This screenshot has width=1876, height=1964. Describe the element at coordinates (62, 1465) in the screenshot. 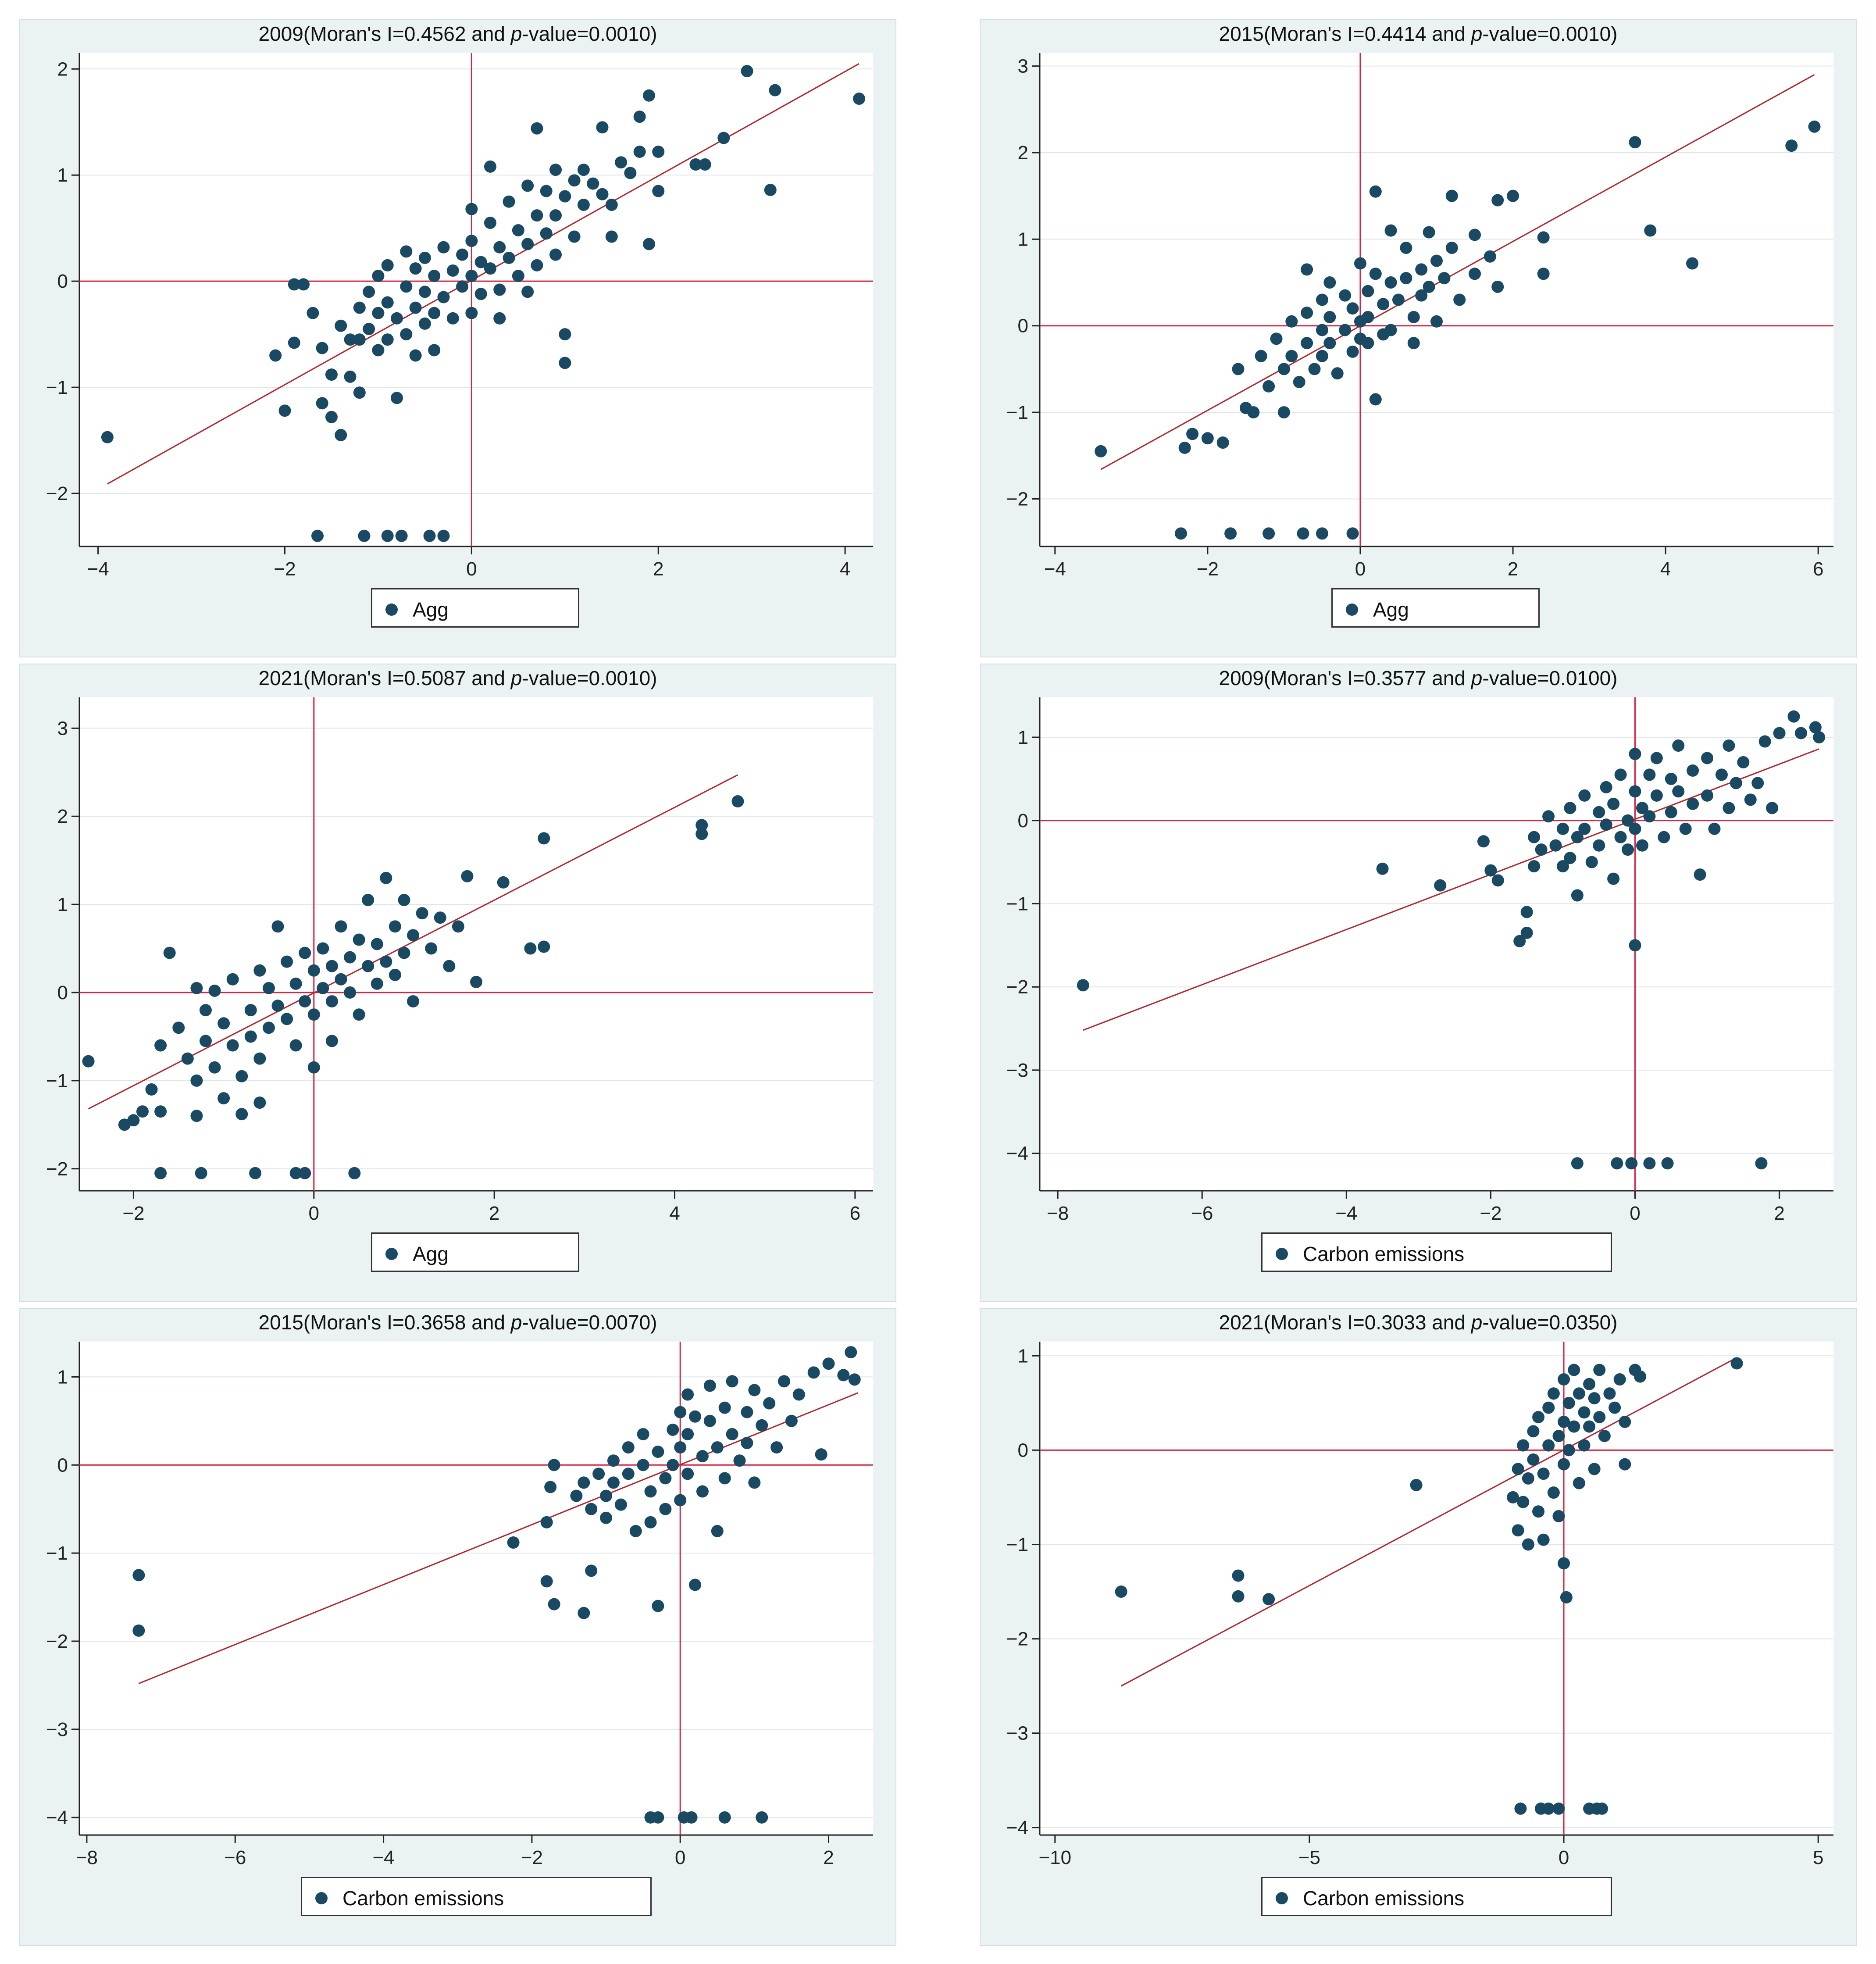

I see `y-tick-label: 0` at that location.